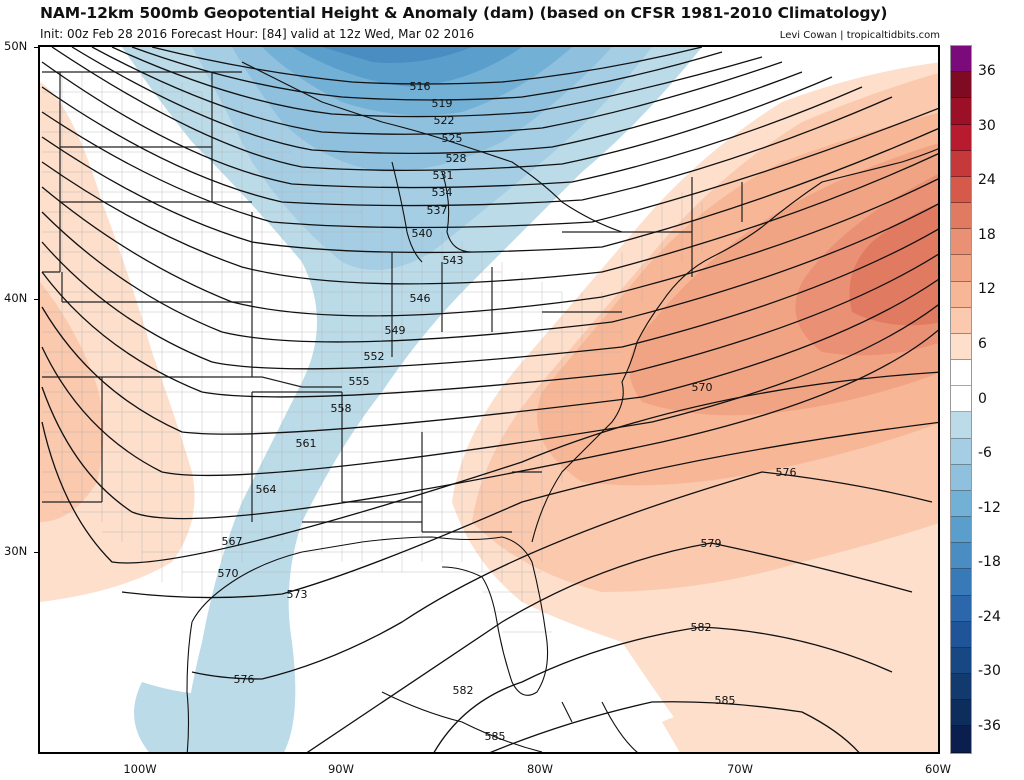 This screenshot has height=780, width=1024. I want to click on lon-label-70w: 70W, so click(740, 769).